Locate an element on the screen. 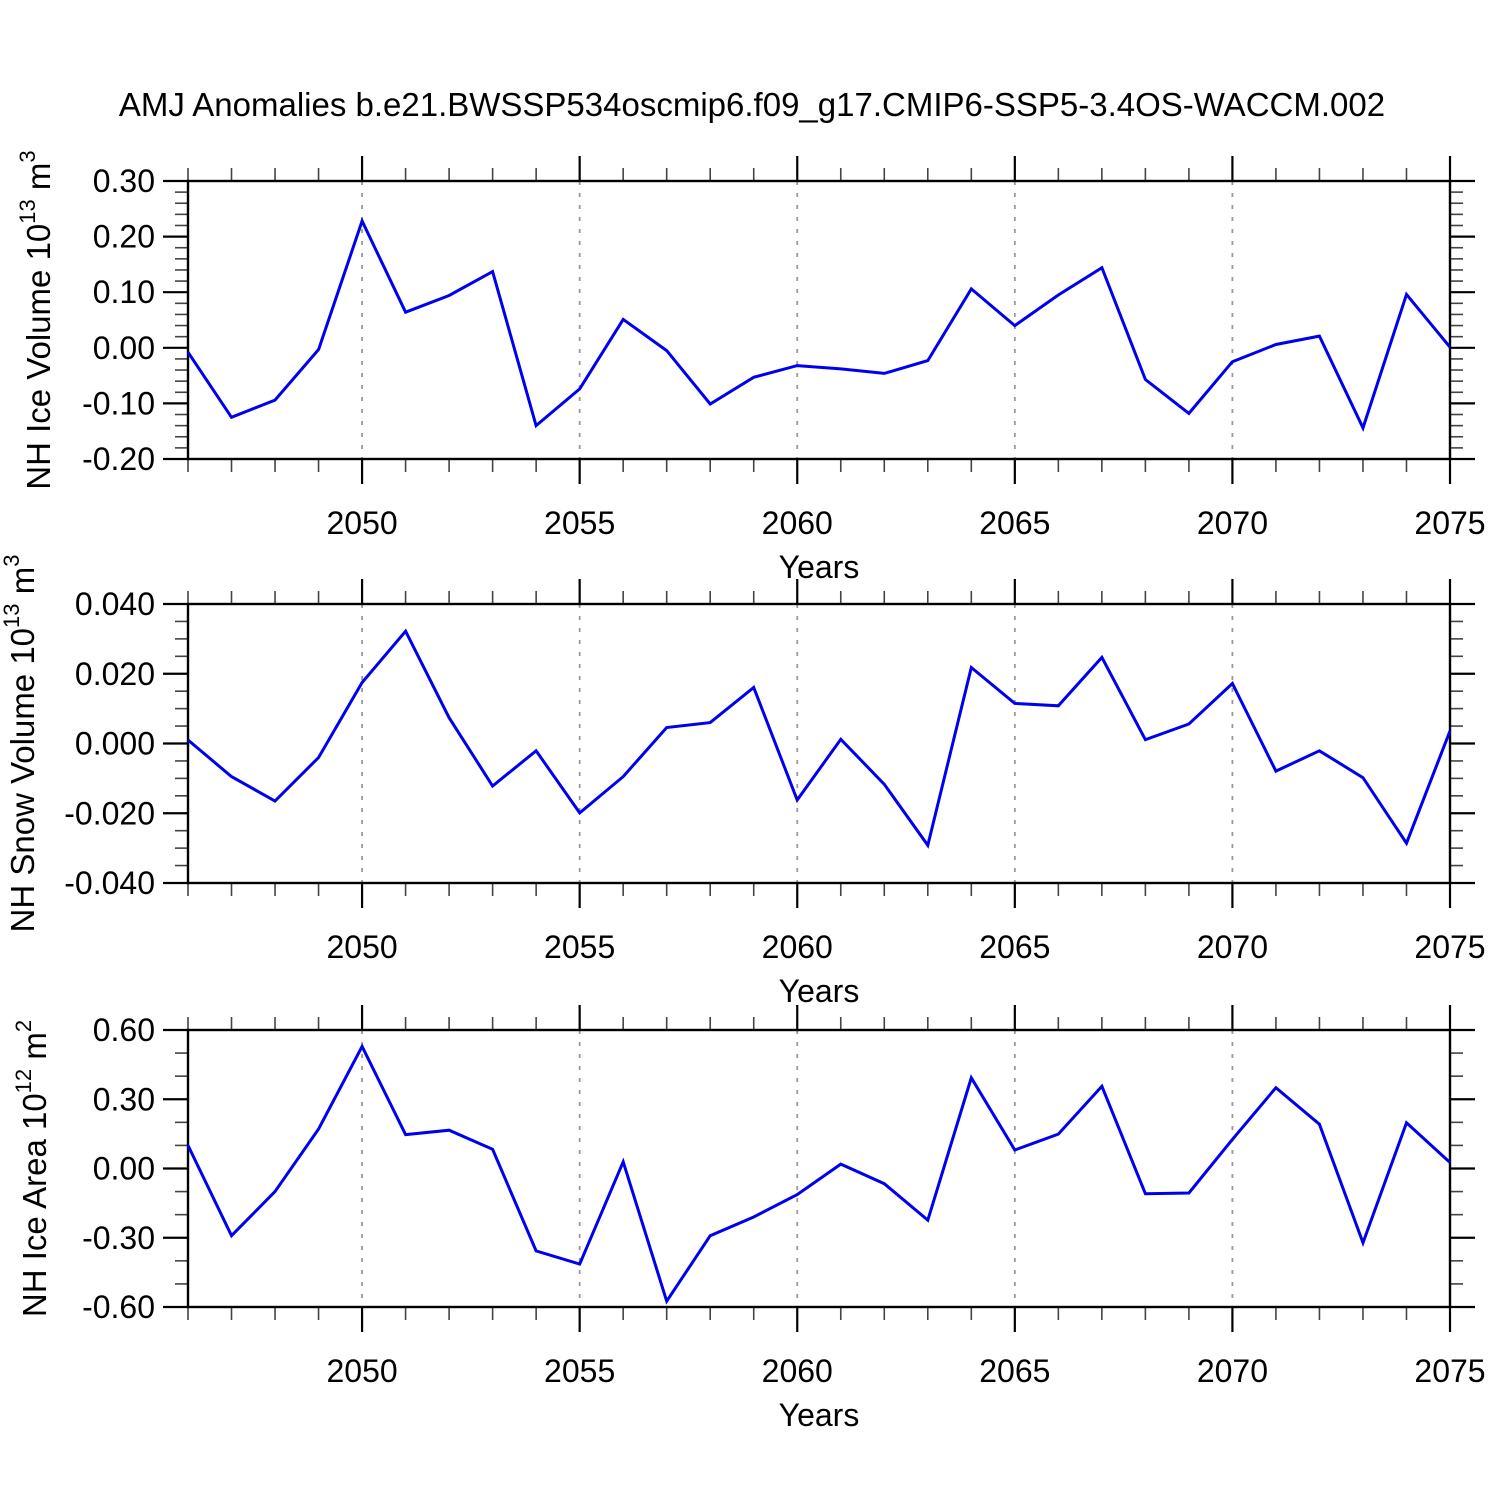  y-tick-label: -0.040 is located at coordinates (109, 883).